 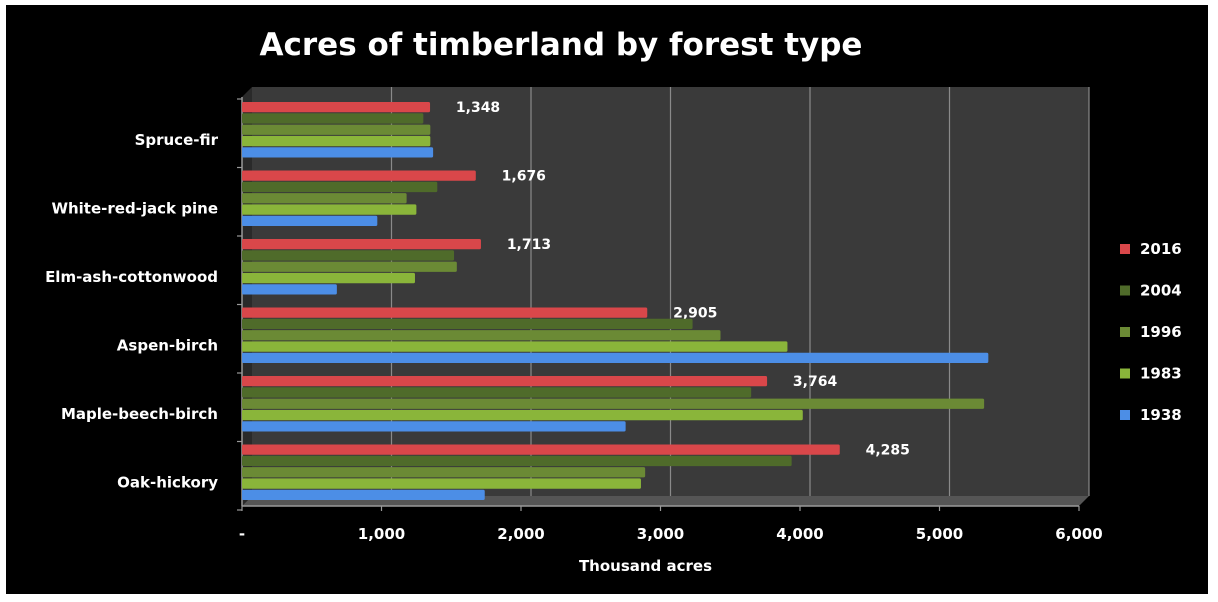 What do you see at coordinates (1161, 332) in the screenshot?
I see `legend-label-1996: 1996` at bounding box center [1161, 332].